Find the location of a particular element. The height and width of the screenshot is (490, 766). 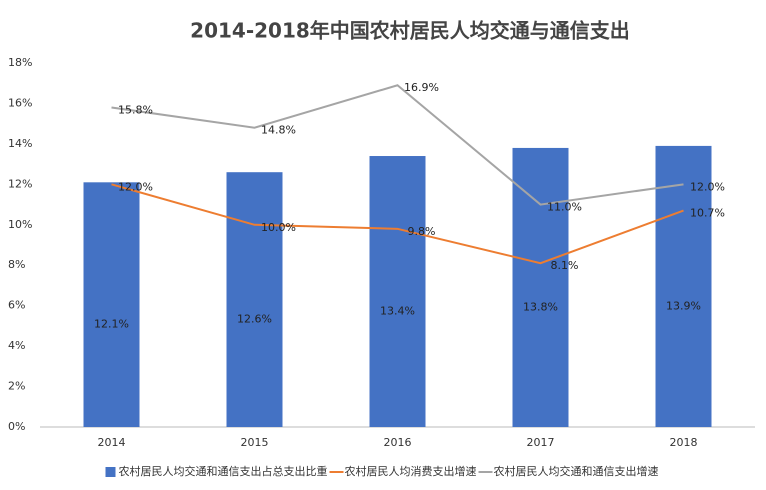

x-tick-label: 2018 is located at coordinates (684, 442).